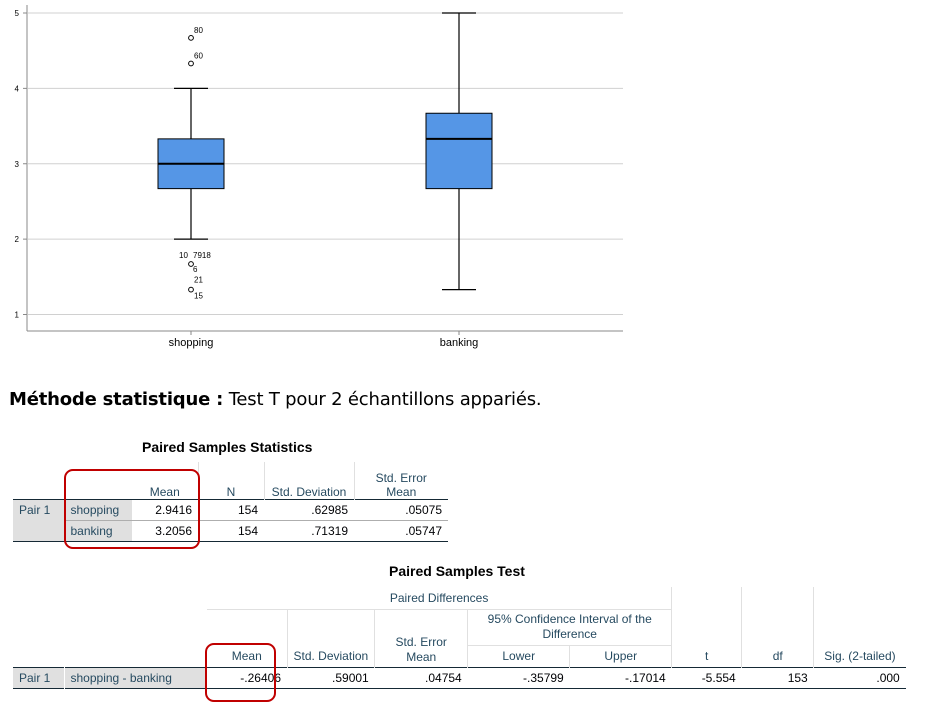 This screenshot has width=942, height=706. Describe the element at coordinates (888, 677) in the screenshot. I see `test-cell-sig: .000` at that location.